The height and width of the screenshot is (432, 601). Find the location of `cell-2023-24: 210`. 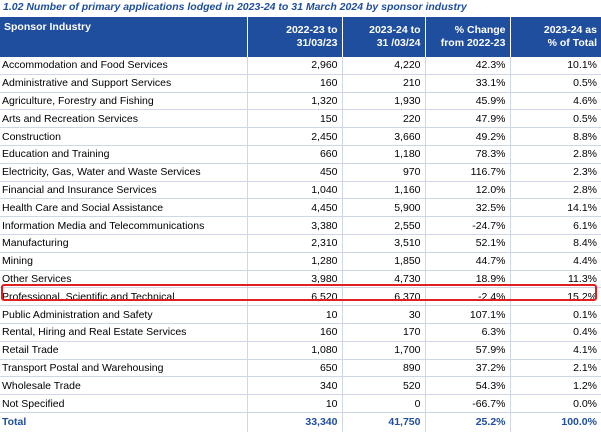

cell-2023-24: 210 is located at coordinates (384, 83).